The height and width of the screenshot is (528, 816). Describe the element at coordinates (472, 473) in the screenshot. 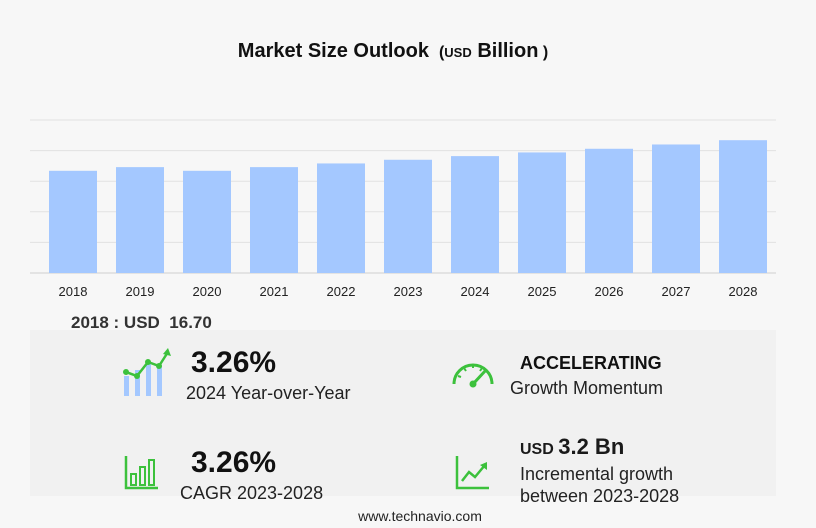

I see `trend-line-icon` at that location.